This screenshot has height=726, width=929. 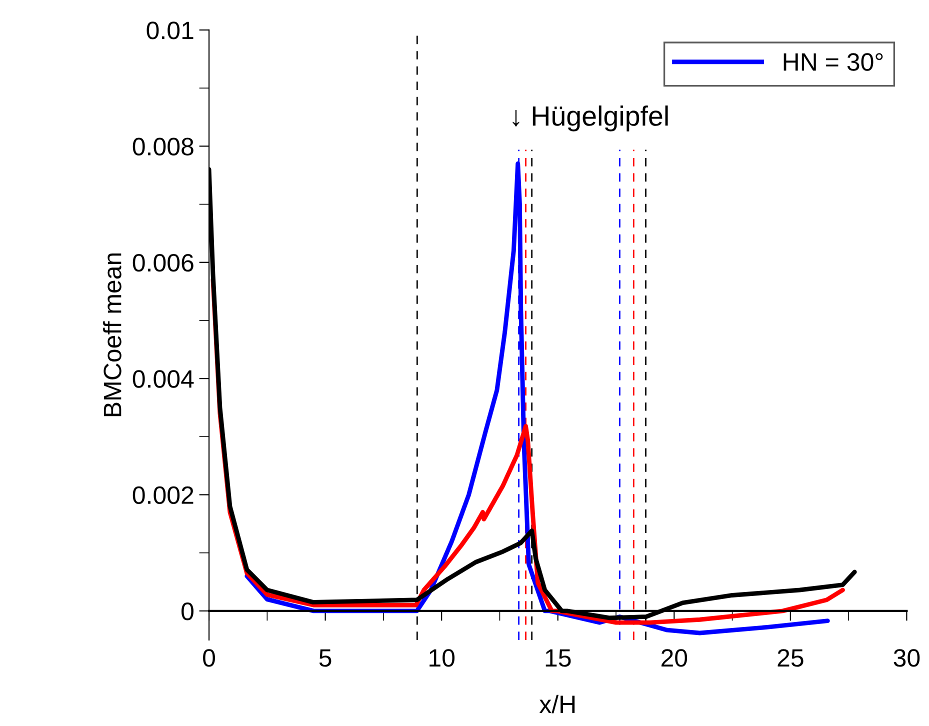 What do you see at coordinates (558, 658) in the screenshot?
I see `x-tick-label: 15` at bounding box center [558, 658].